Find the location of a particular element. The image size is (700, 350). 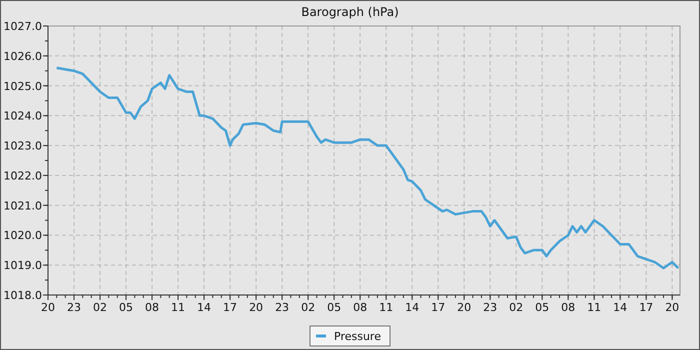

y-tick-label: 1018.0 is located at coordinates (23, 295).